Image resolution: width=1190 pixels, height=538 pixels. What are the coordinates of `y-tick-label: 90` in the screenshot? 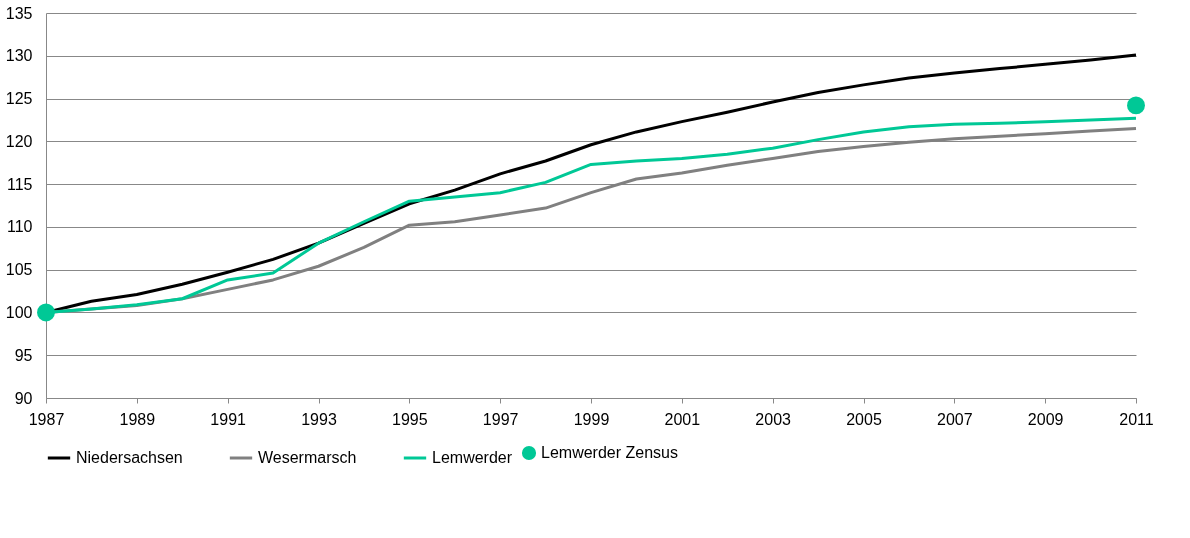 It's located at (23, 398).